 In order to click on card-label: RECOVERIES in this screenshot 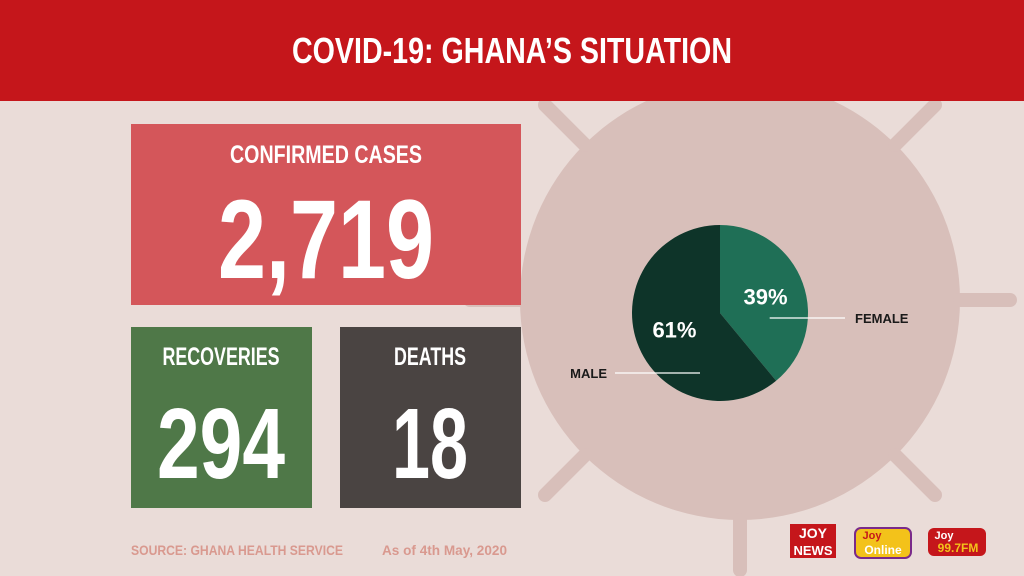, I will do `click(221, 357)`.